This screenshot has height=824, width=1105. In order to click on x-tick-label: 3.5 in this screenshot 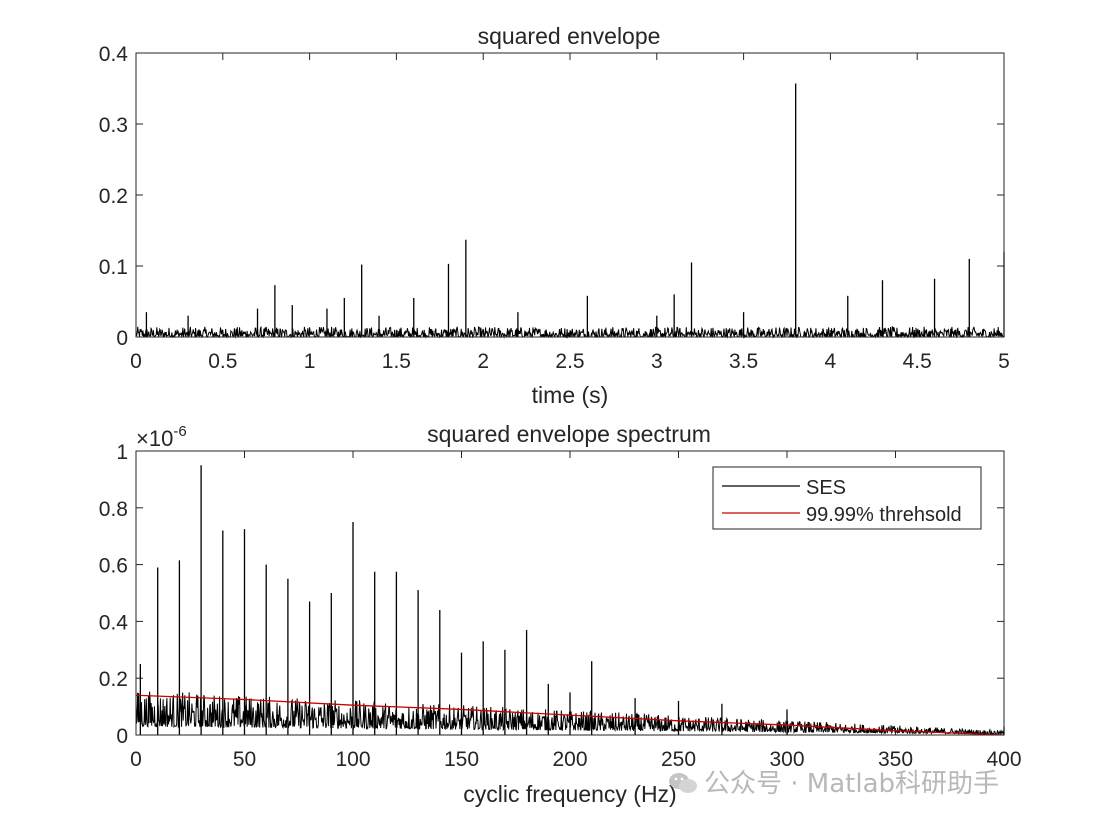, I will do `click(743, 361)`.